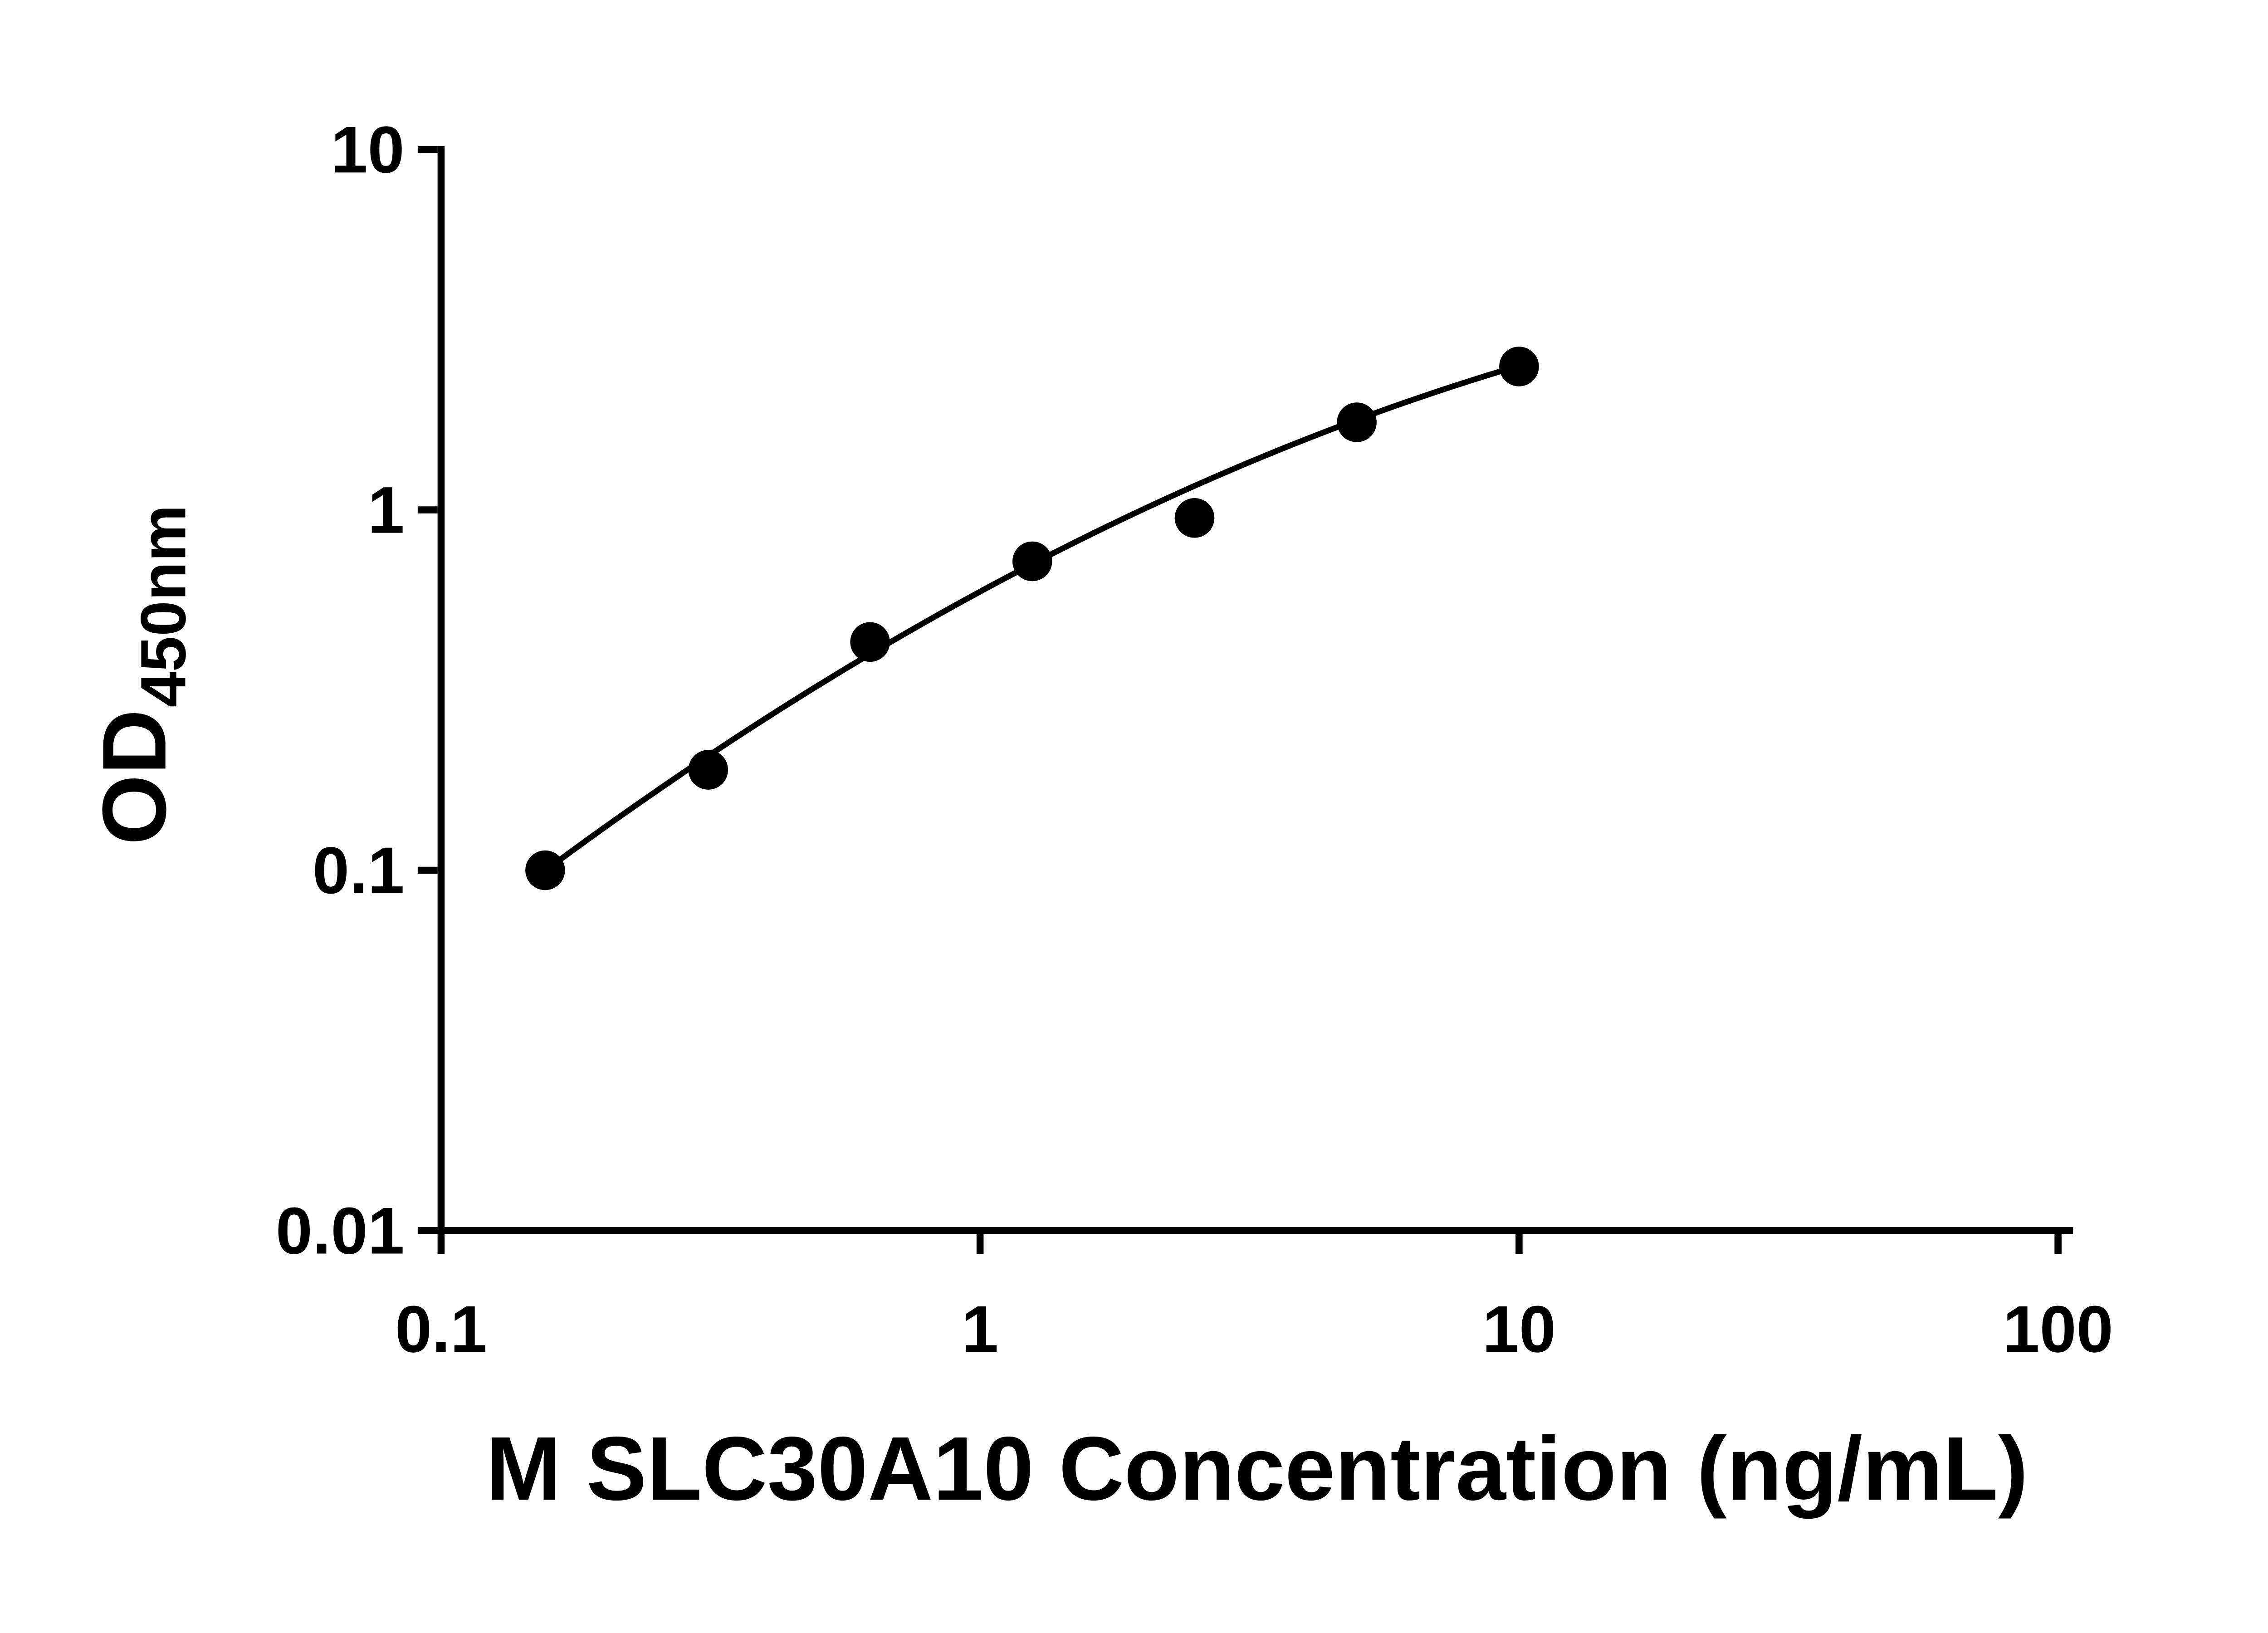  Describe the element at coordinates (2058, 1329) in the screenshot. I see `x-tick-label: 100` at that location.